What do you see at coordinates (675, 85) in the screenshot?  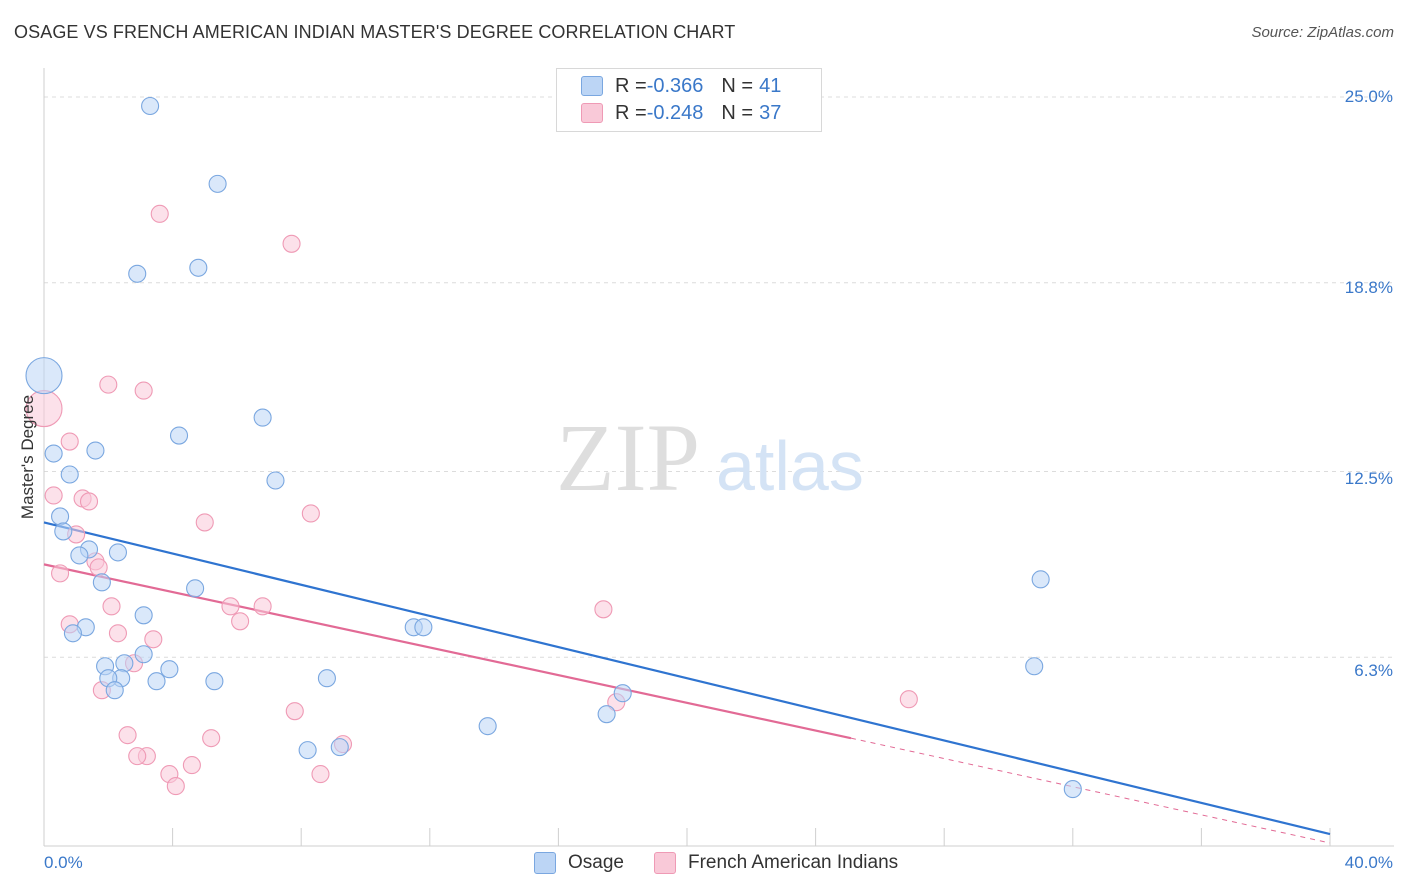 I see `osage-r-value: -0.366` at bounding box center [675, 85].